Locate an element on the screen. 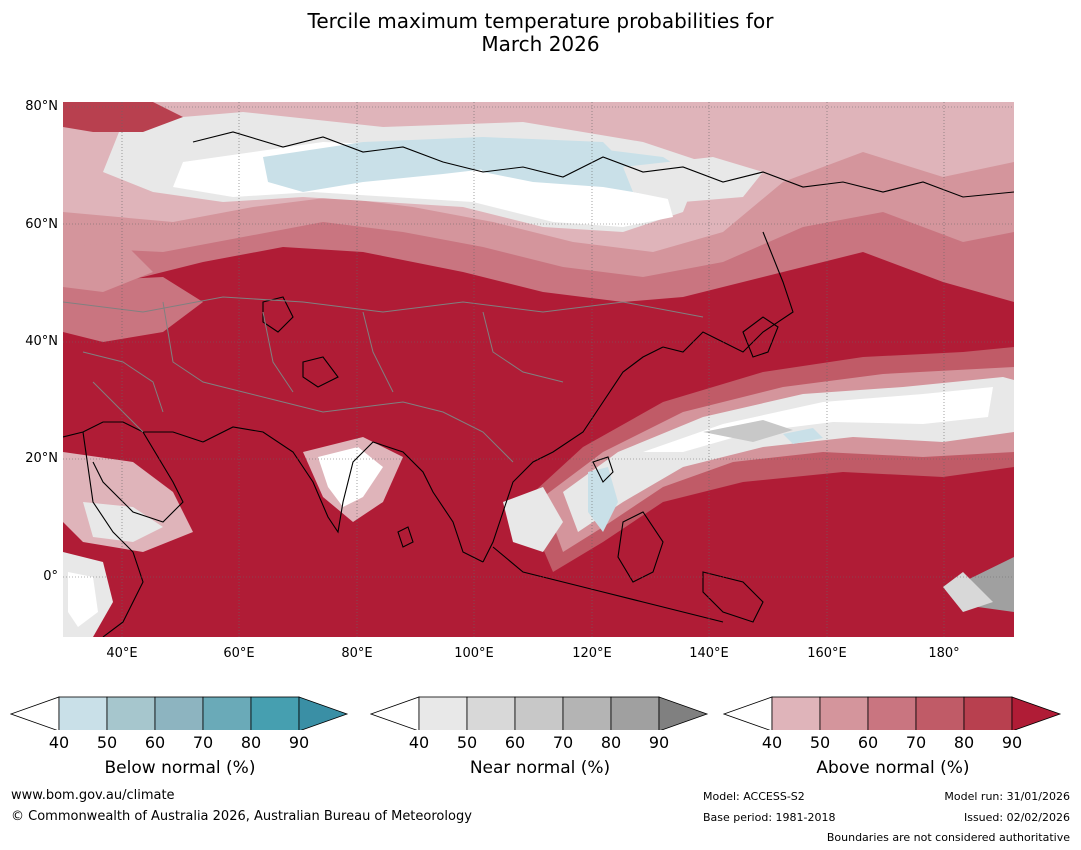 The image size is (1081, 850). colorbar-near-normal: 40 50 60 70 80 90 Near normal (%) is located at coordinates (540, 740).